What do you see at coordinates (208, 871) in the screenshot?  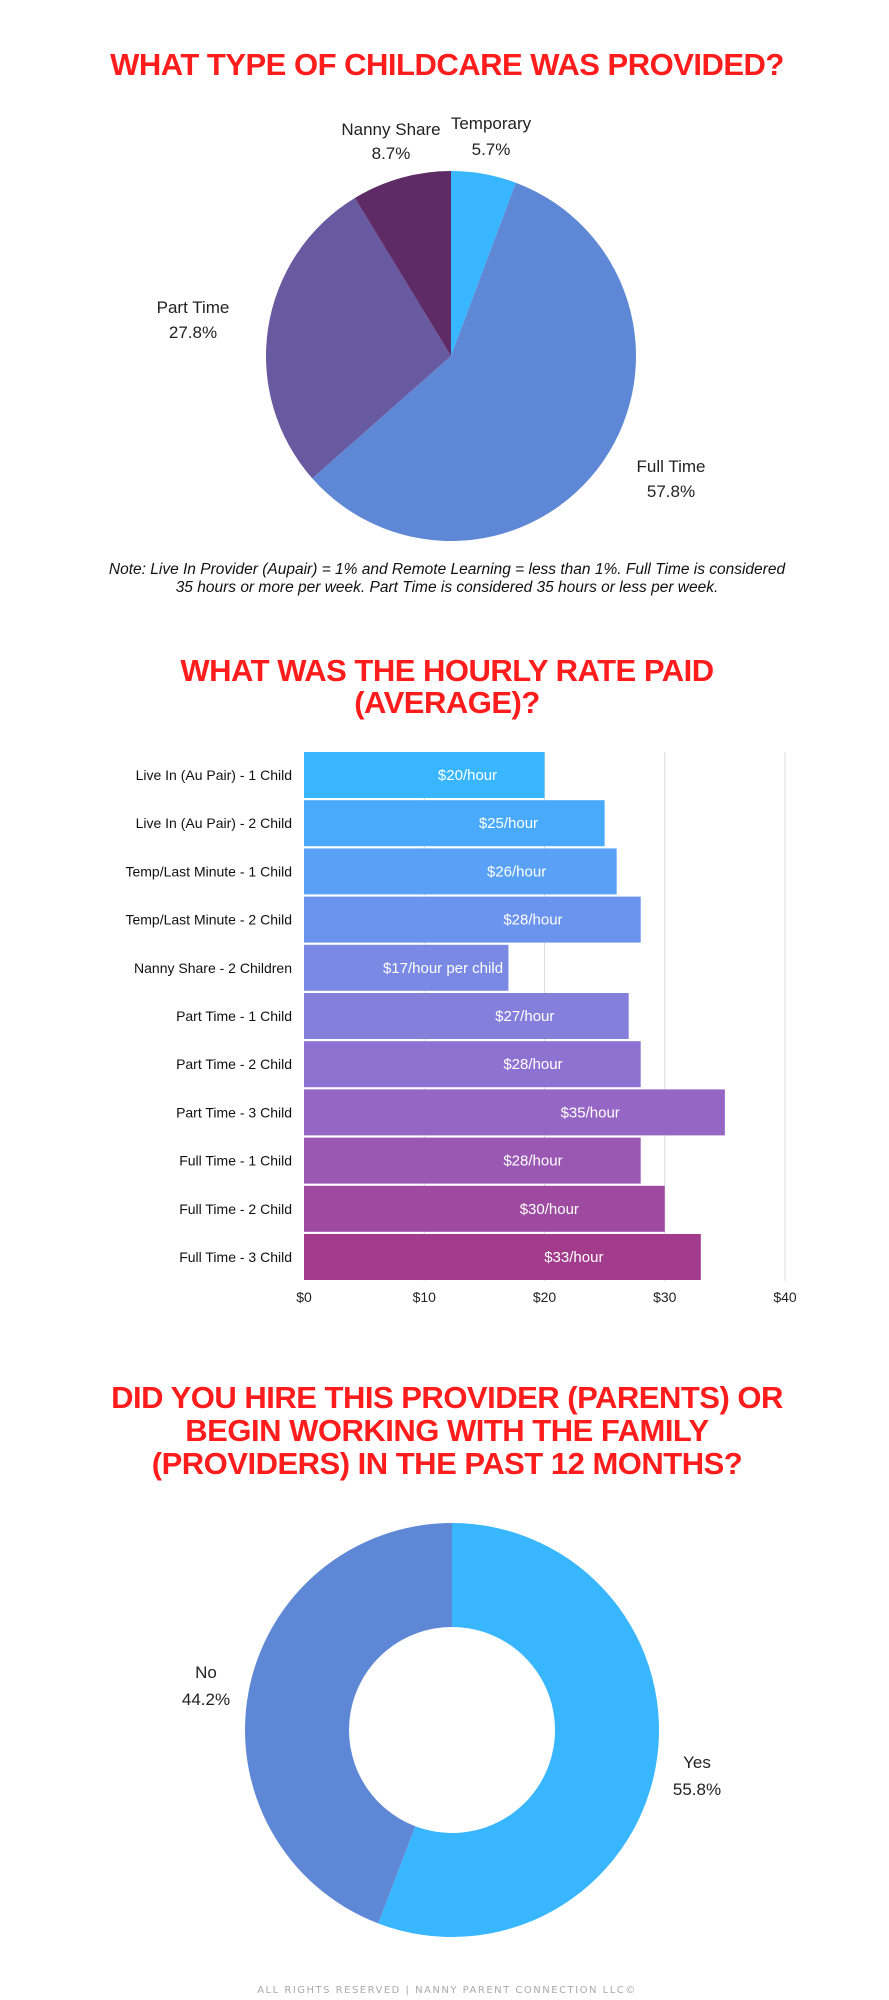 I see `category-label: Temp/Last Minute - 1 Child` at bounding box center [208, 871].